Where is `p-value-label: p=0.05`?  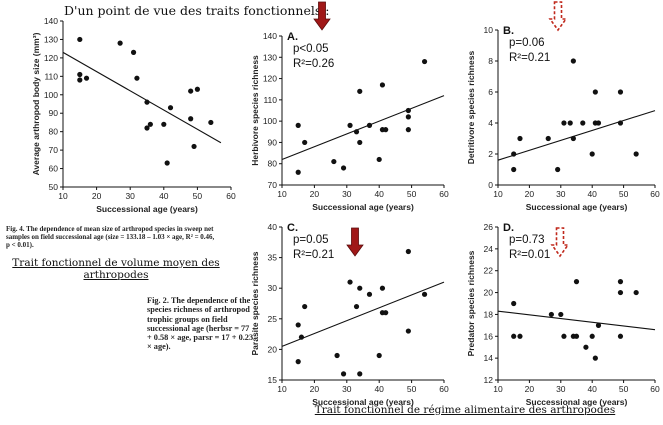 p-value-label: p=0.05 is located at coordinates (311, 240).